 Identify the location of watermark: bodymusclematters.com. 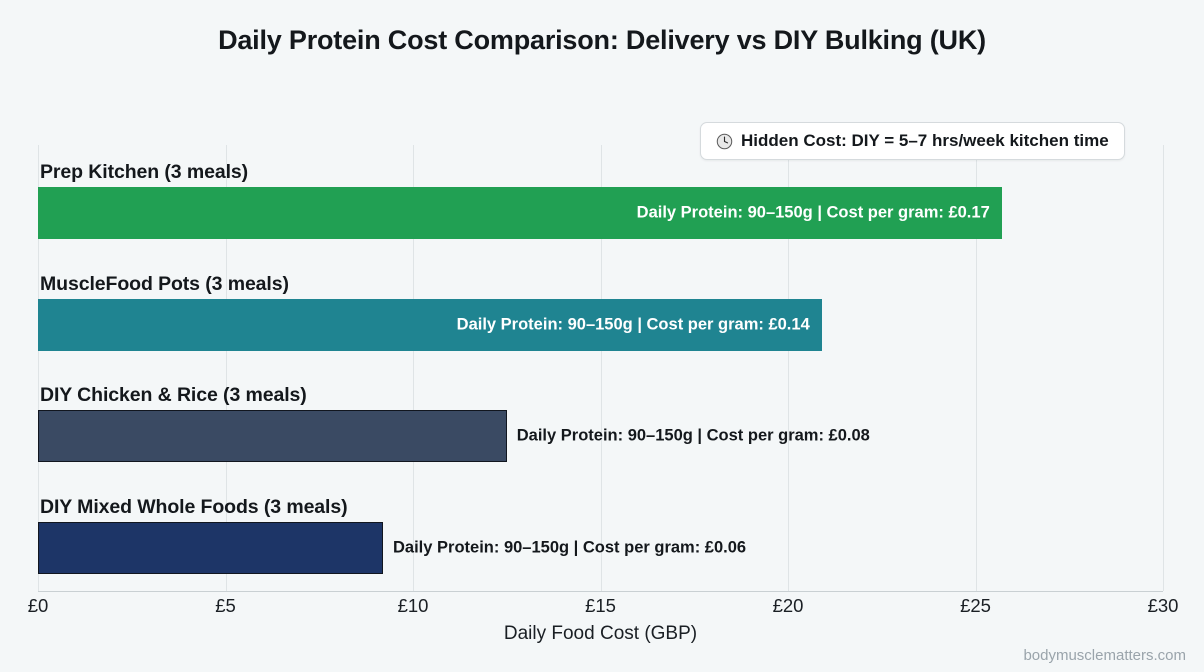
(1104, 655).